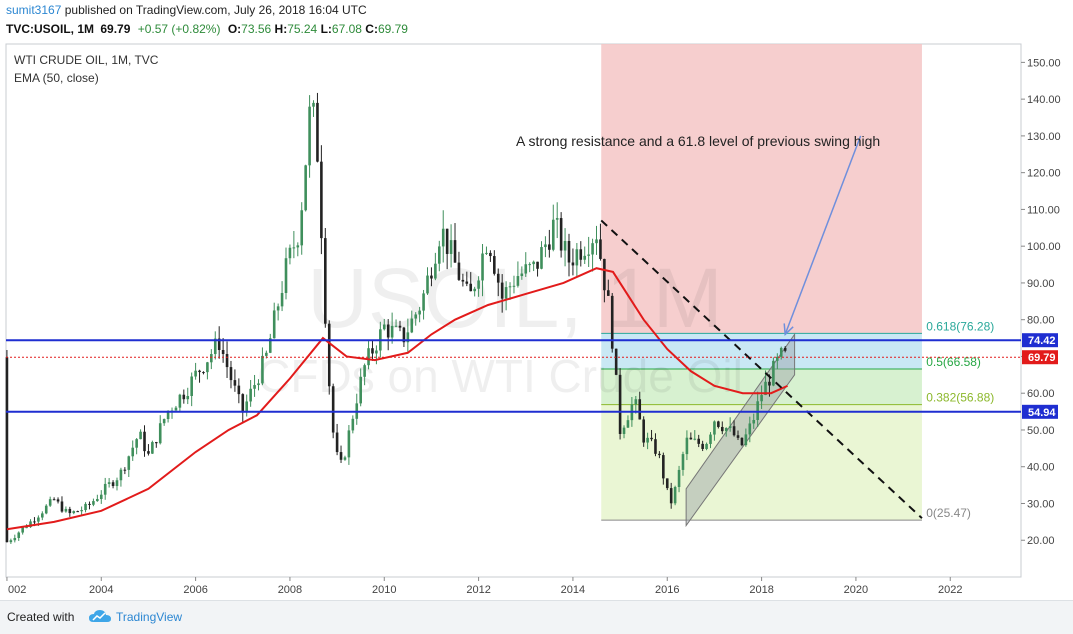 Image resolution: width=1073 pixels, height=634 pixels. What do you see at coordinates (17, 590) in the screenshot?
I see `x-tick-label: 002` at bounding box center [17, 590].